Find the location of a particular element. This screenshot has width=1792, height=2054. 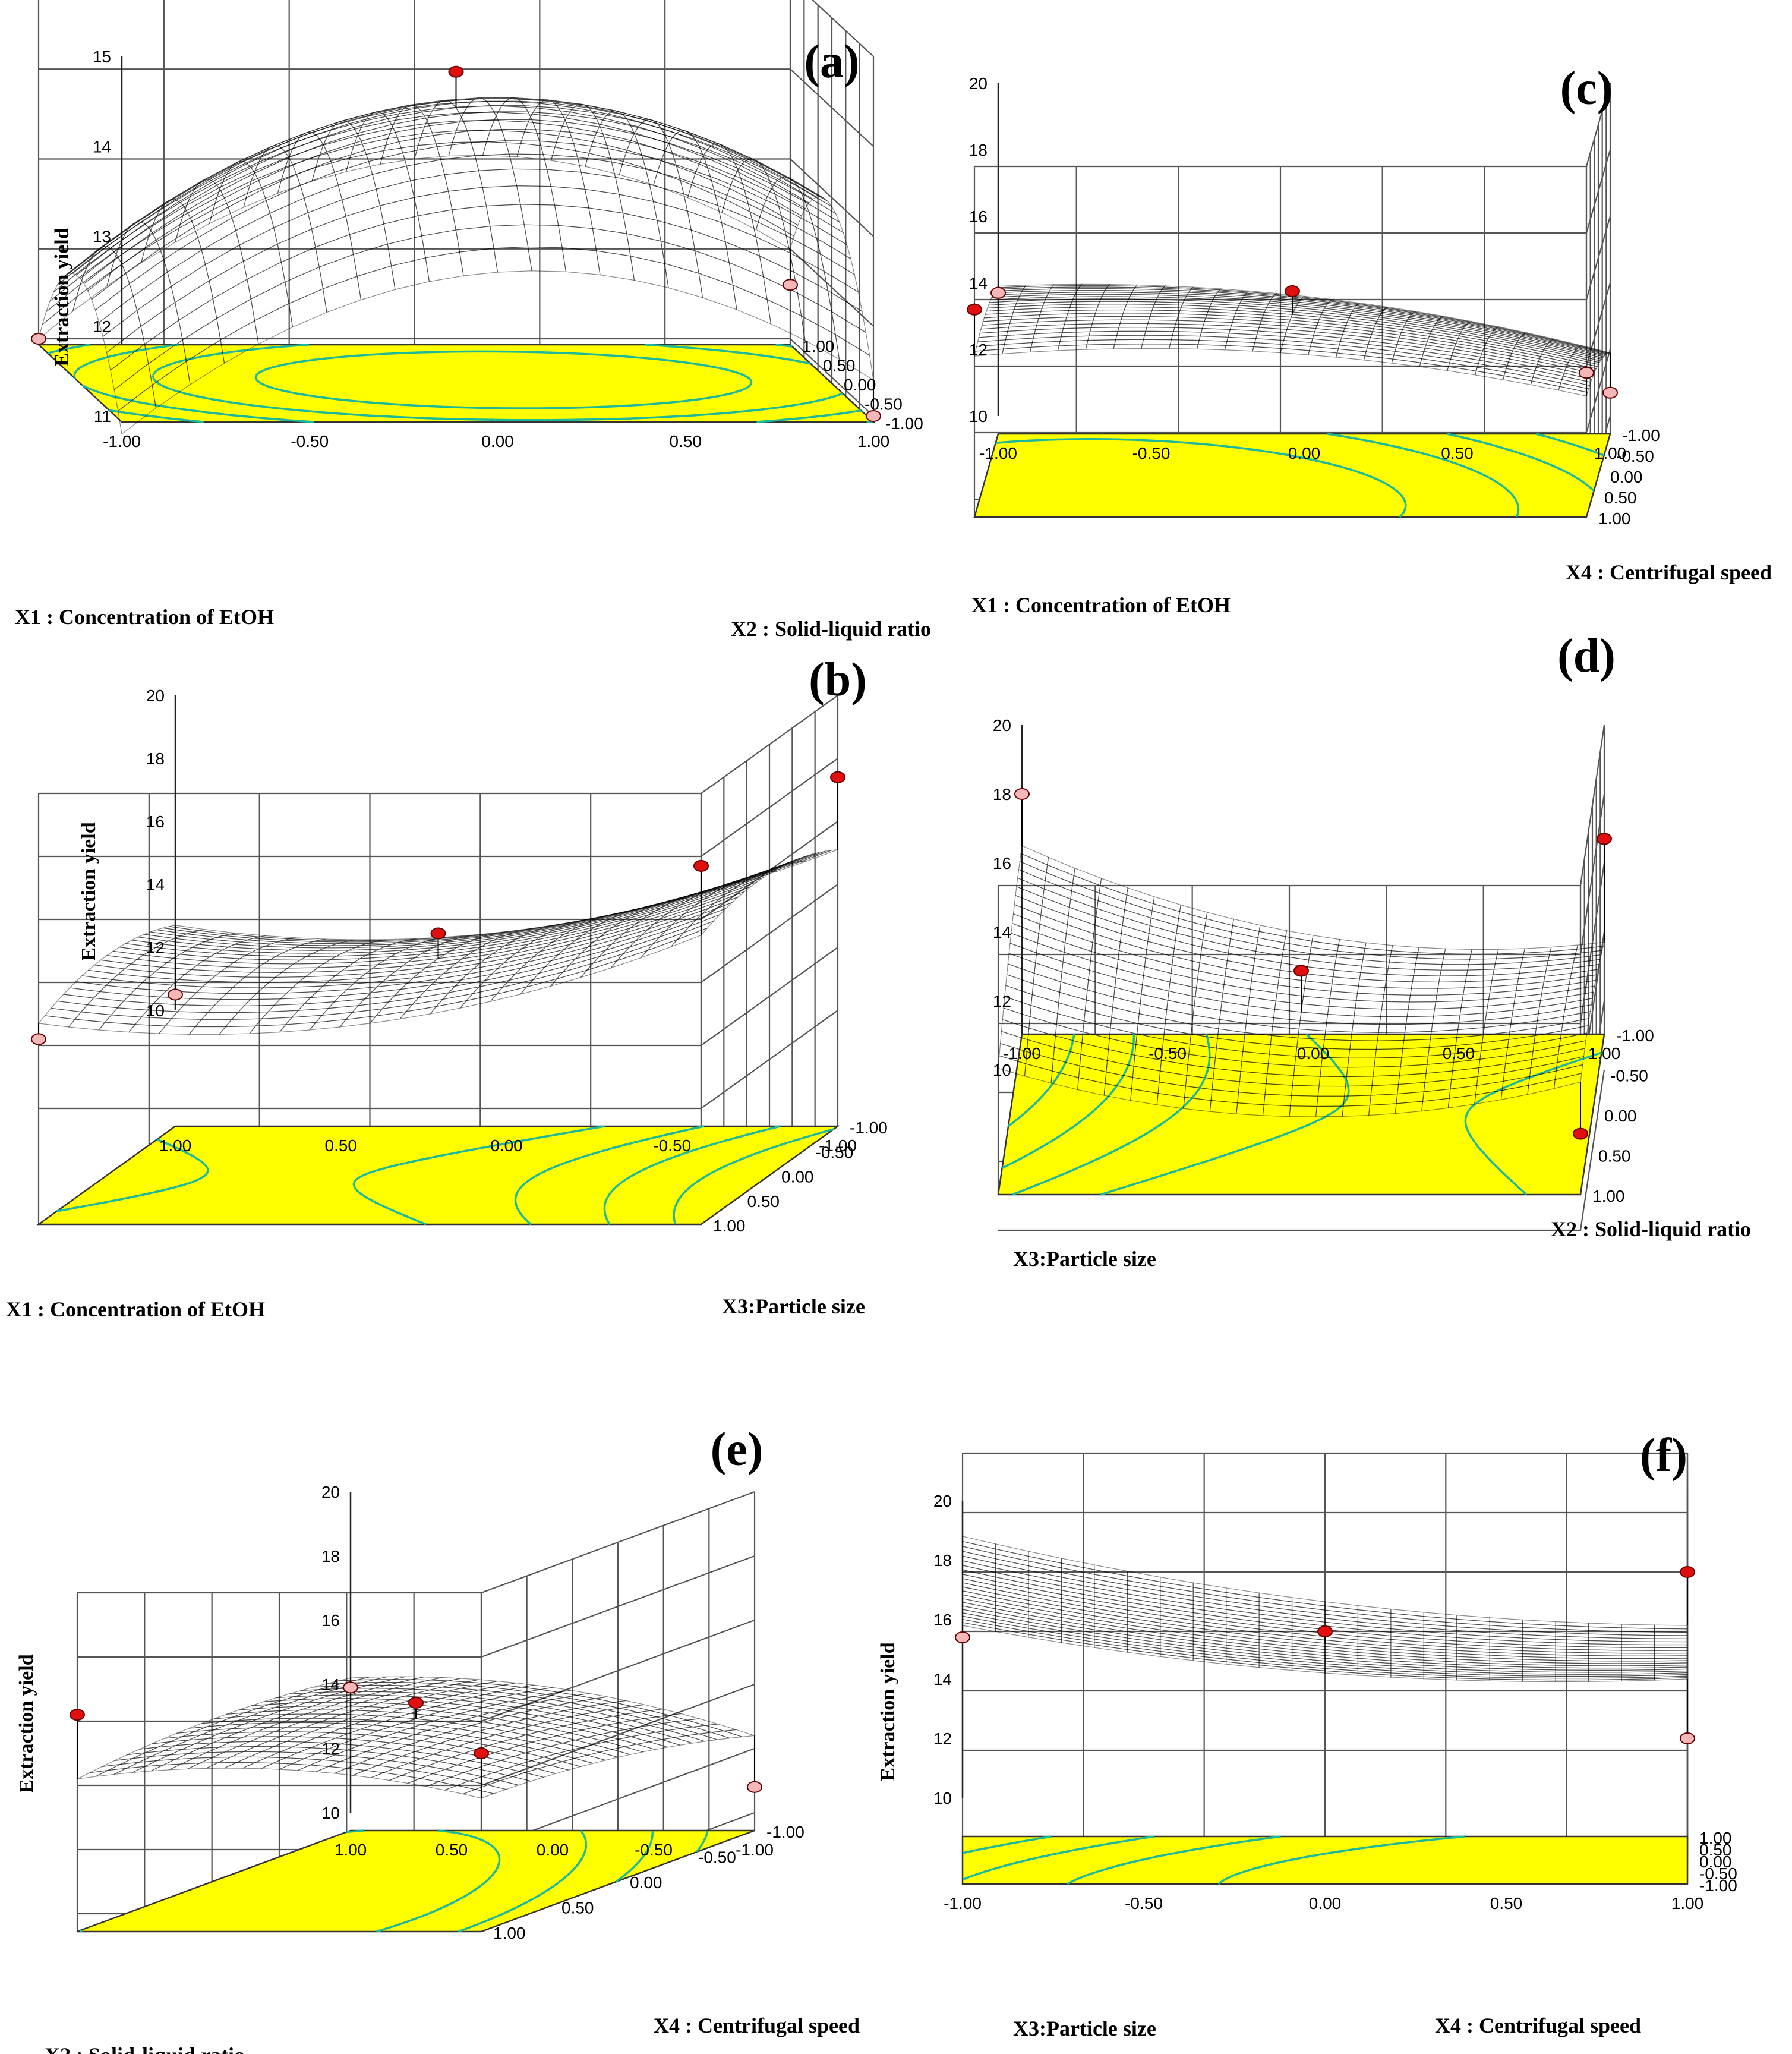

response-surface is located at coordinates (1292, 340).